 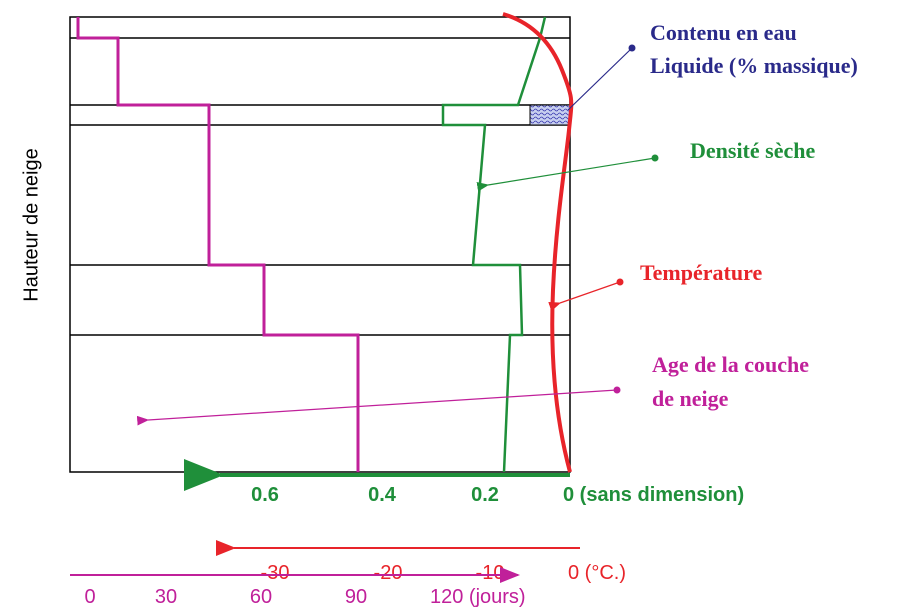 What do you see at coordinates (494, 244) in the screenshot?
I see `density-profile` at bounding box center [494, 244].